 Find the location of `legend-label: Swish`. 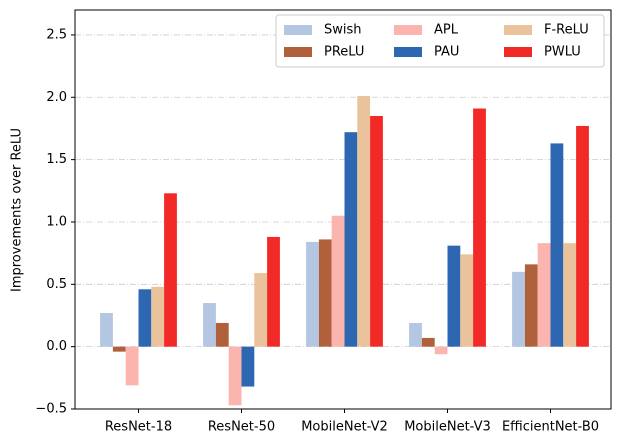

legend-label: Swish is located at coordinates (343, 30).